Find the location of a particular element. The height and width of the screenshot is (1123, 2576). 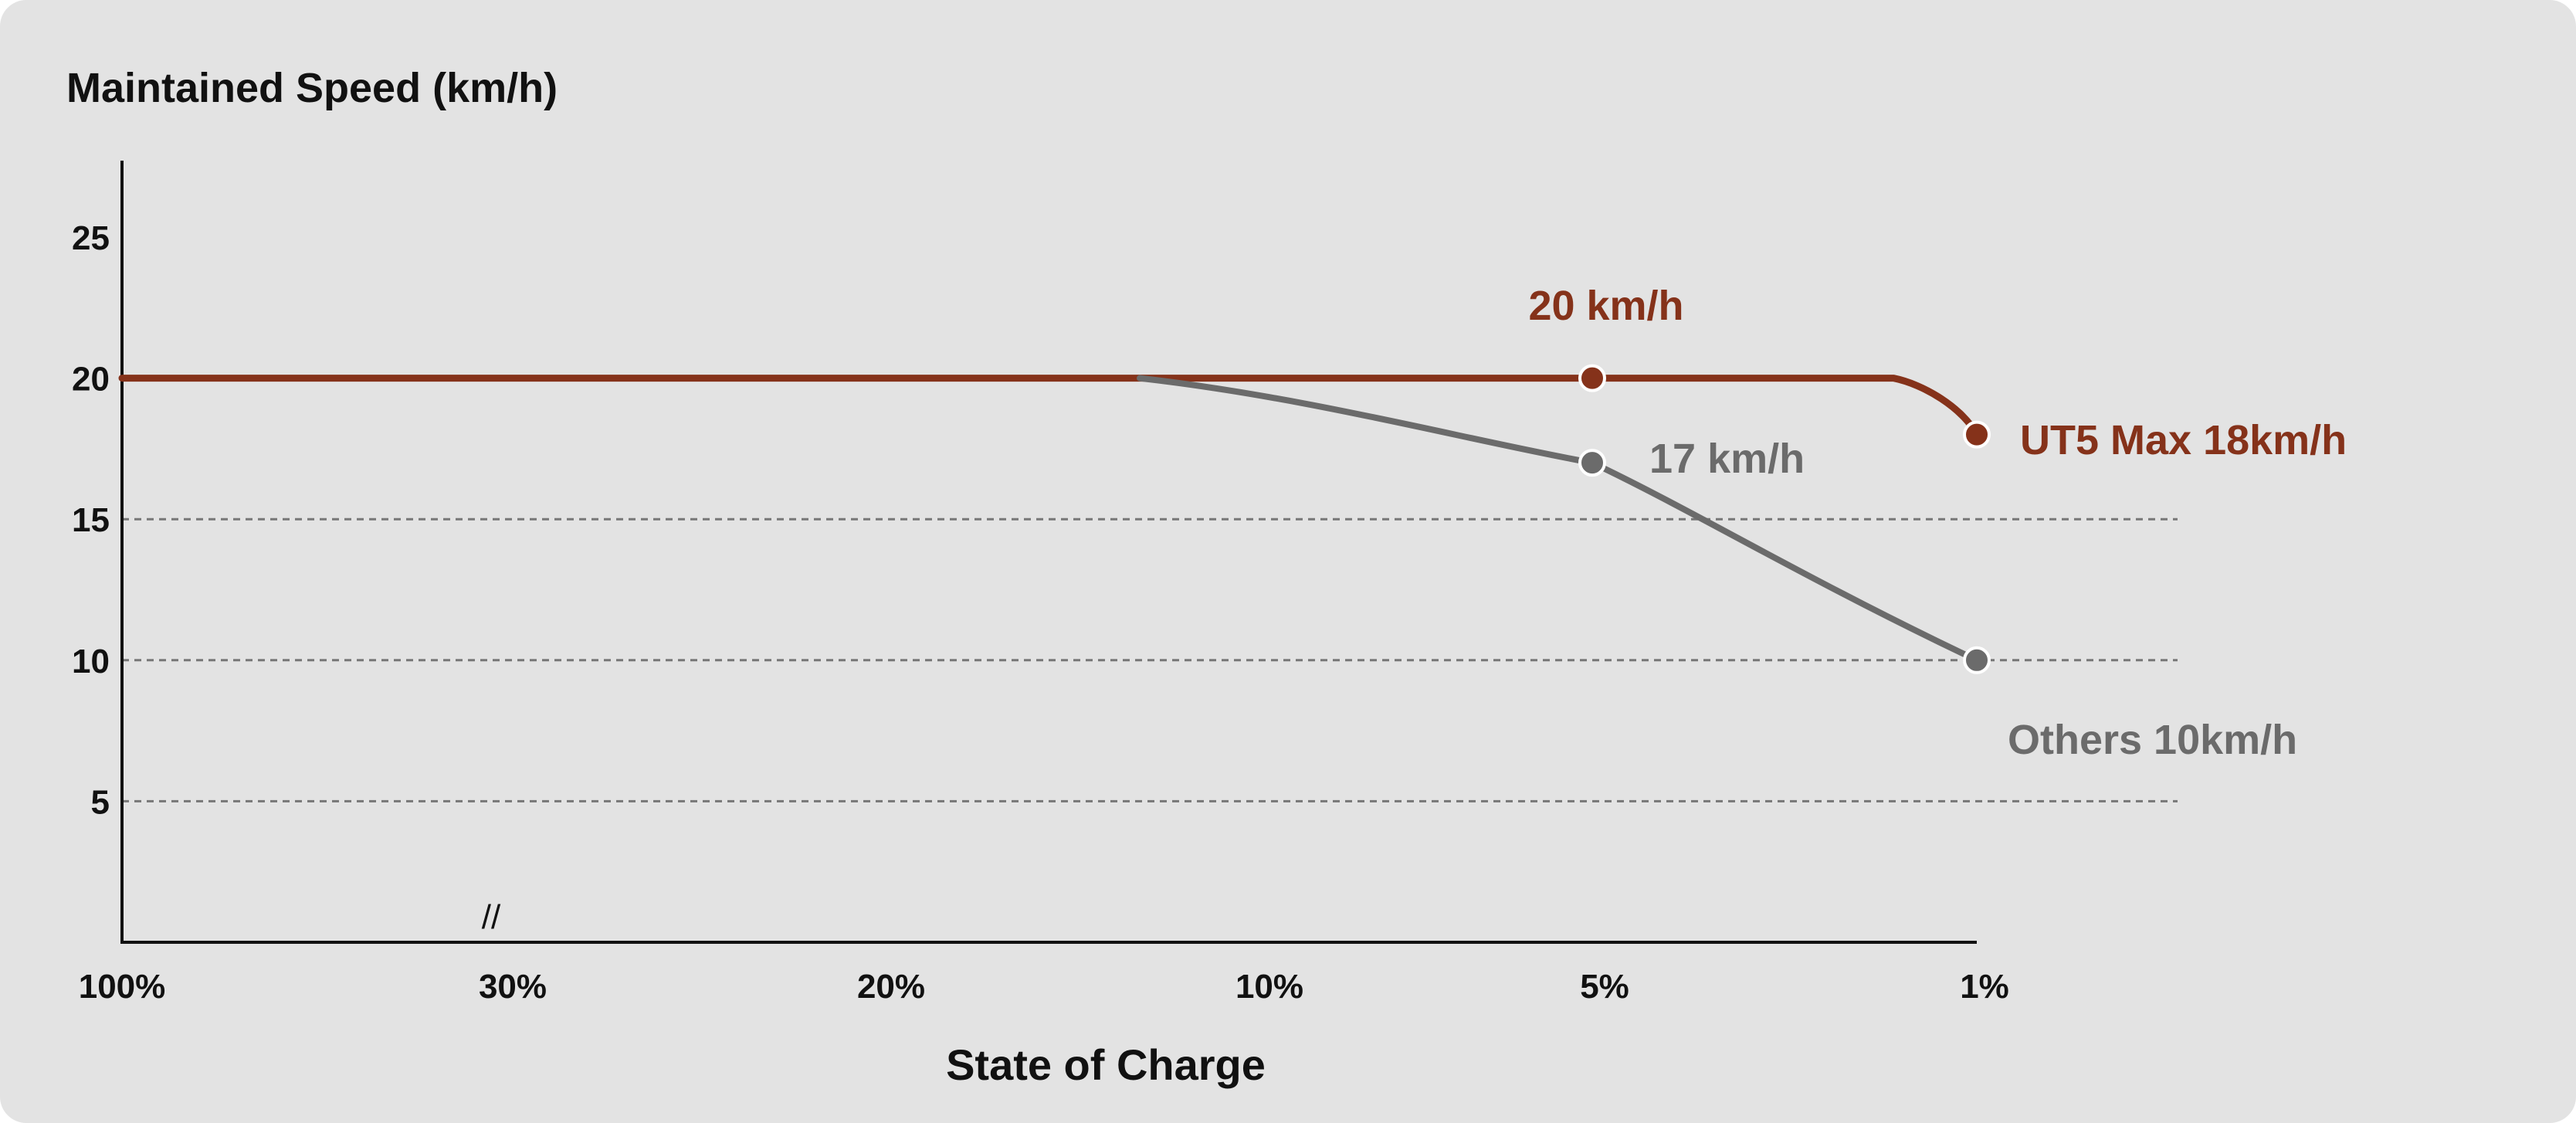

annotation-others-5pct: 17 km/h is located at coordinates (1727, 459).